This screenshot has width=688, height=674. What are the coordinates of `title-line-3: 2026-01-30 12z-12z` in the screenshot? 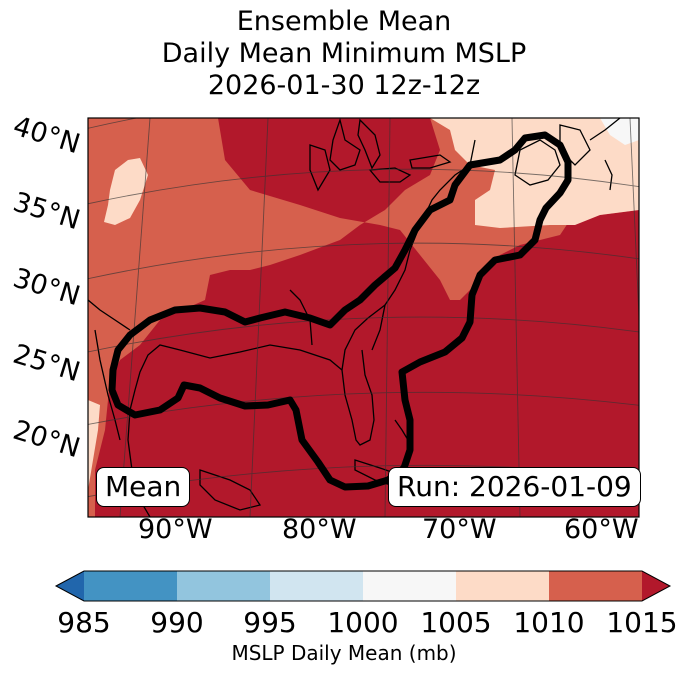 It's located at (344, 85).